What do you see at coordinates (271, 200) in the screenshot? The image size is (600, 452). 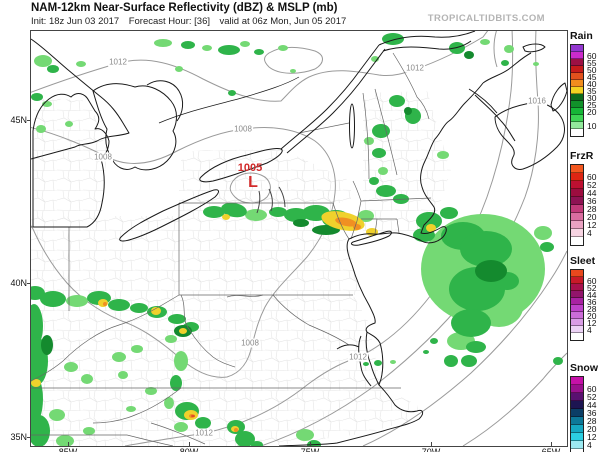 I see `trough-marks` at bounding box center [271, 200].